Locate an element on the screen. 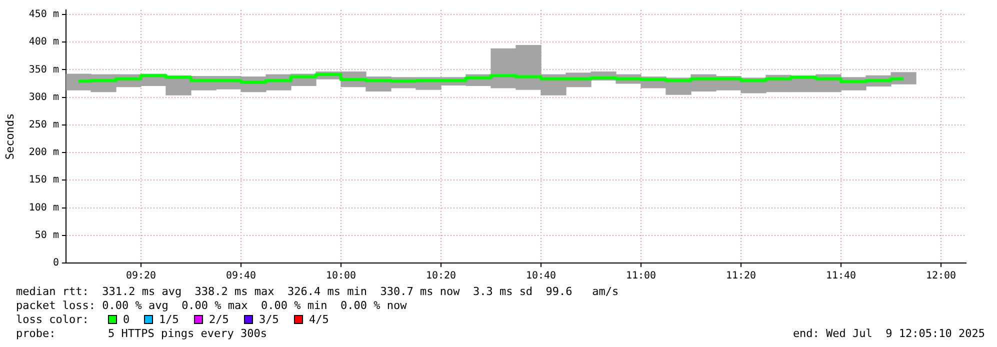 Image resolution: width=997 pixels, height=347 pixels. text: probe: is located at coordinates (36, 333).